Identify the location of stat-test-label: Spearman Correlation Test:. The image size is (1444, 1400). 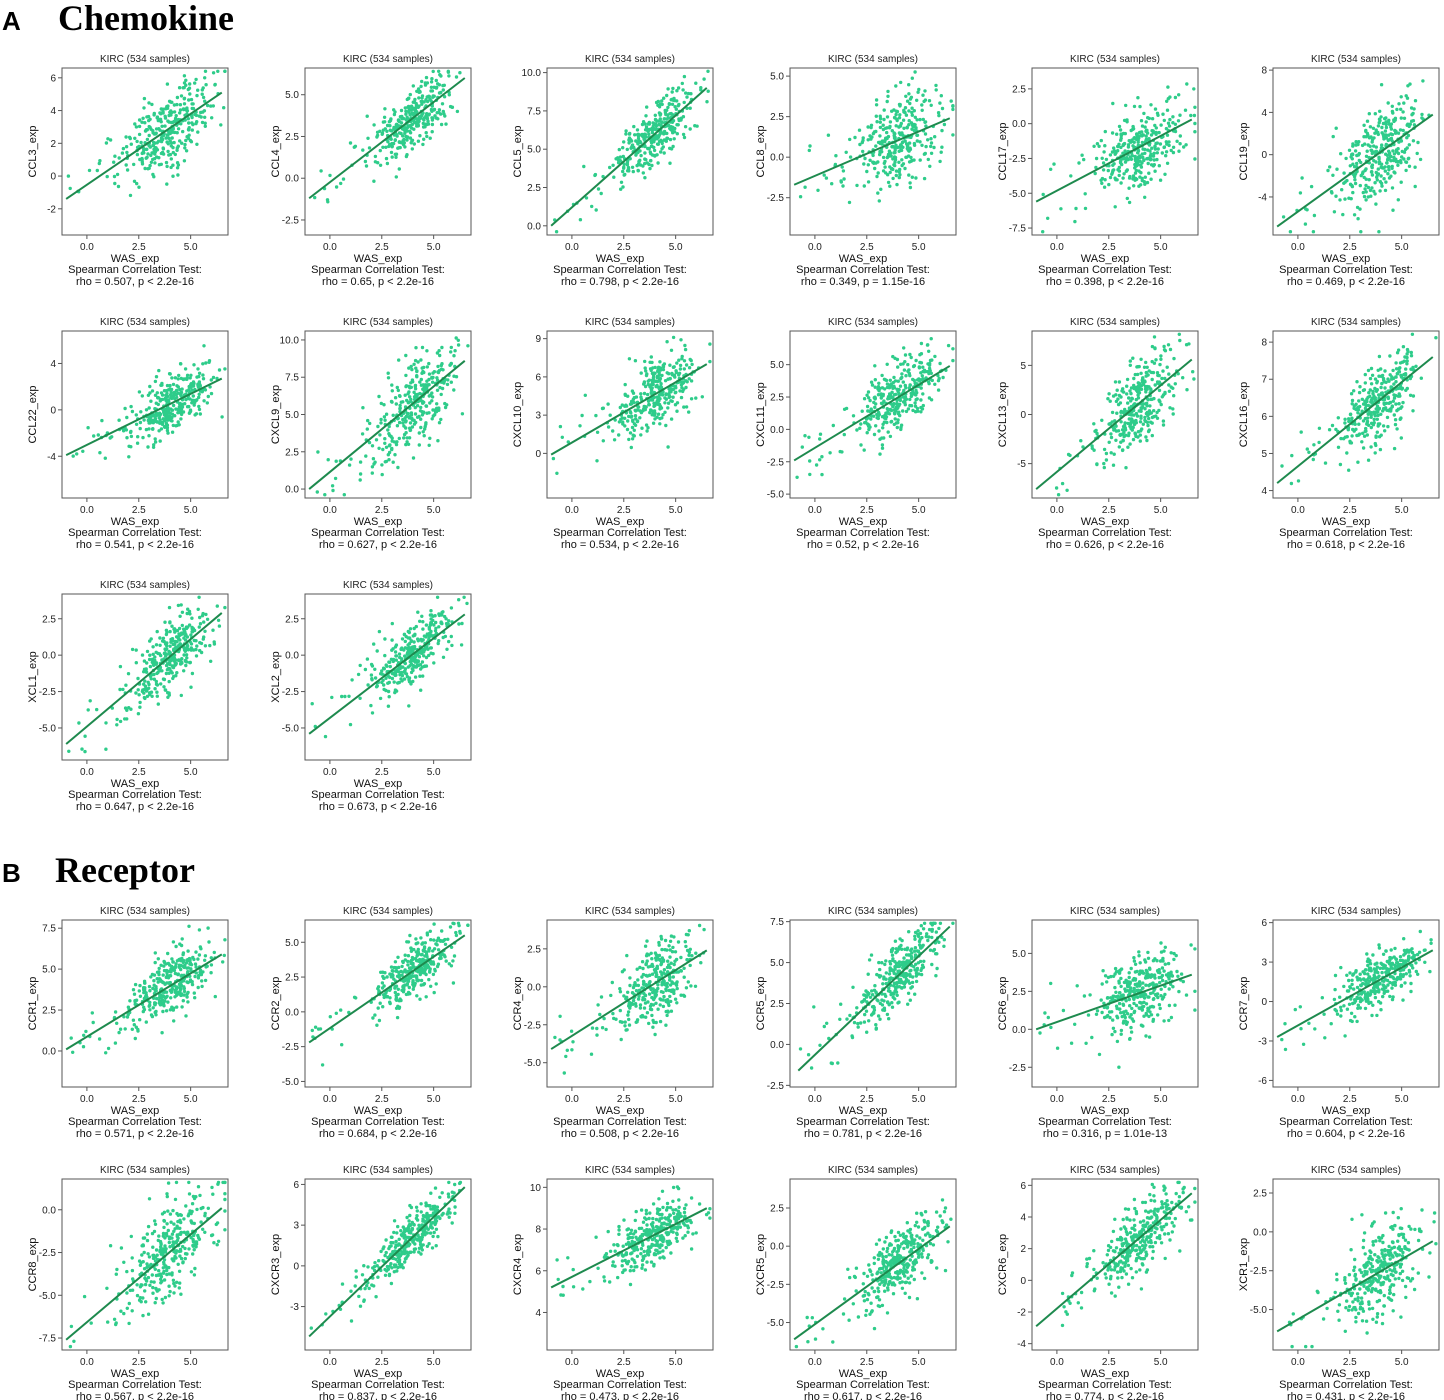
(1346, 270).